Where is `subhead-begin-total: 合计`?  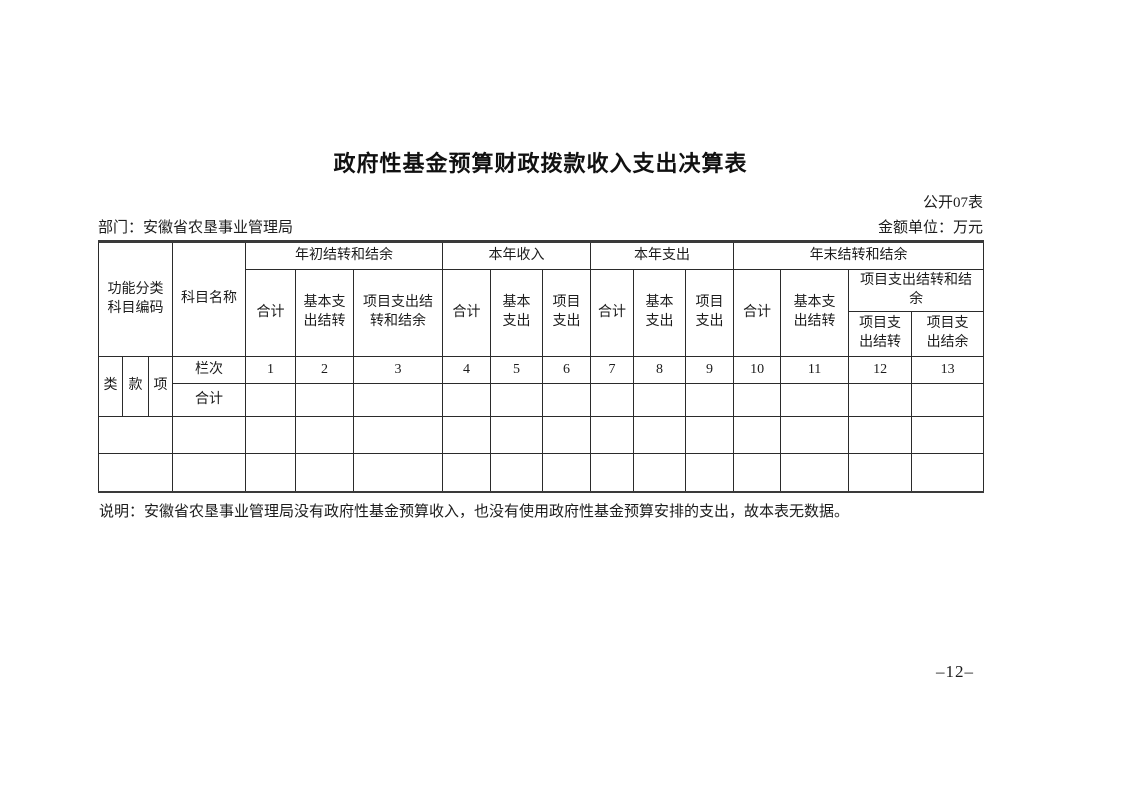 subhead-begin-total: 合计 is located at coordinates (271, 313).